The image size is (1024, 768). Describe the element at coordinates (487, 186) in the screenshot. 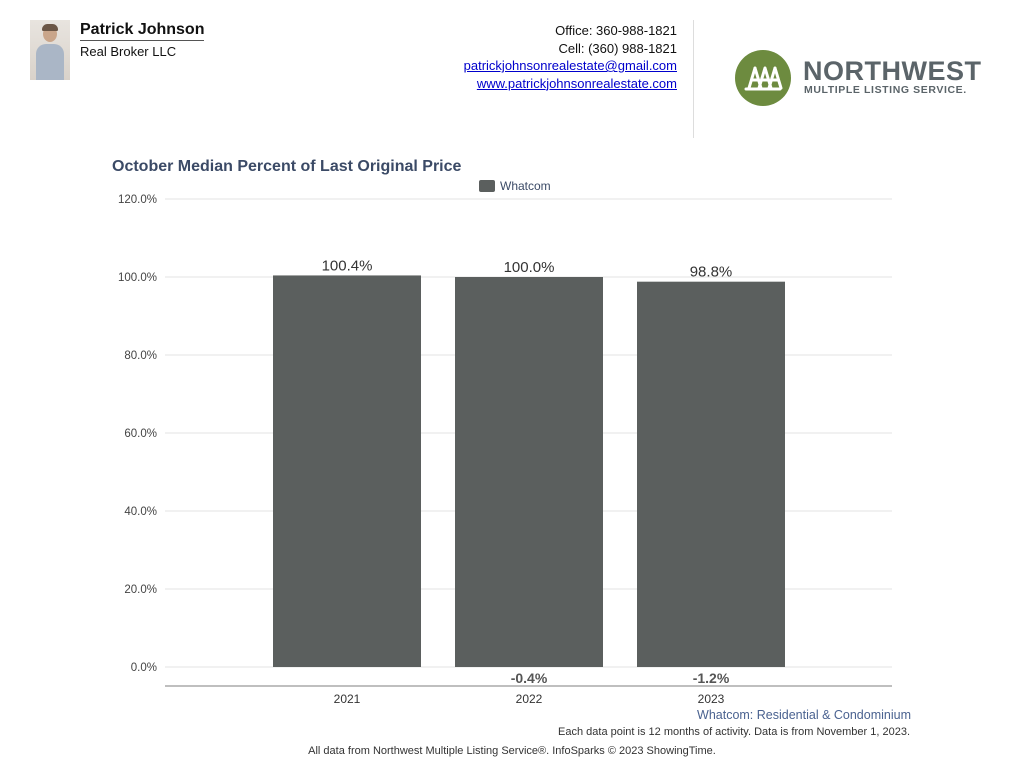

I see `legend-swatch` at that location.